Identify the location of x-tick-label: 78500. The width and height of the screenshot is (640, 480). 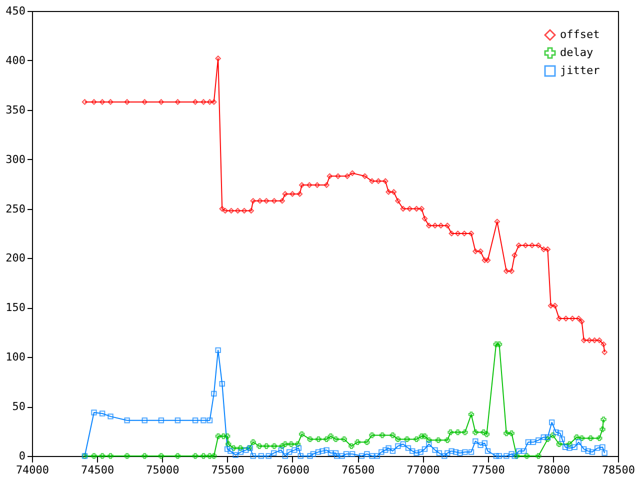
(619, 470).